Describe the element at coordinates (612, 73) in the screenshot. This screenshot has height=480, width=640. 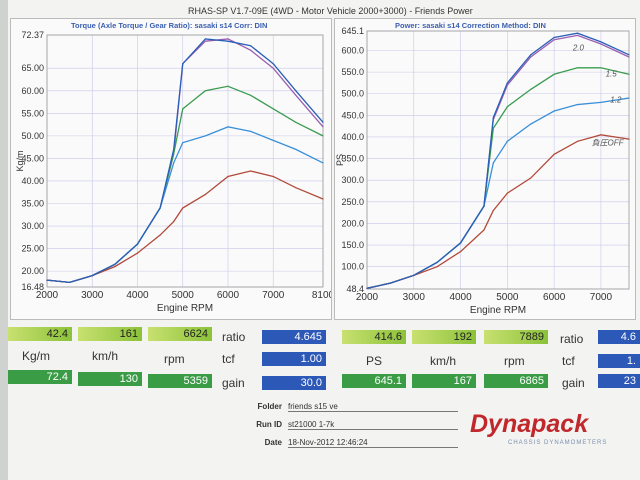
I see `handwritten-annotation: 1.5` at that location.